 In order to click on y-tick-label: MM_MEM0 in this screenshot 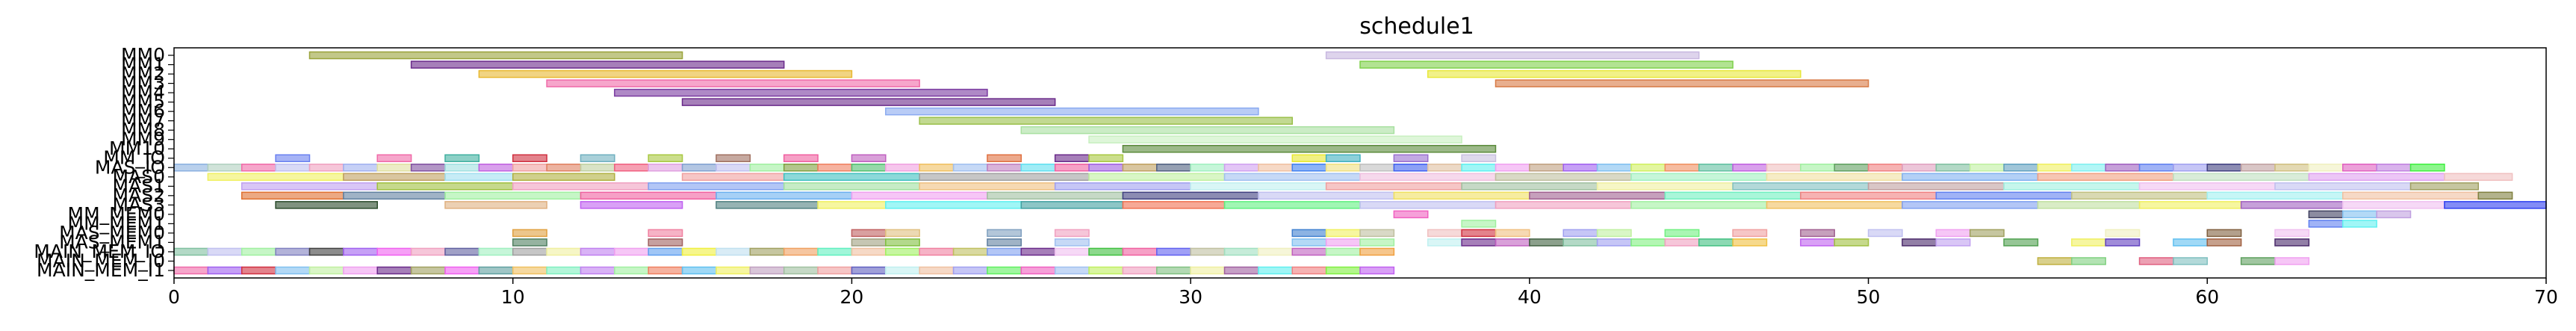, I will do `click(117, 214)`.